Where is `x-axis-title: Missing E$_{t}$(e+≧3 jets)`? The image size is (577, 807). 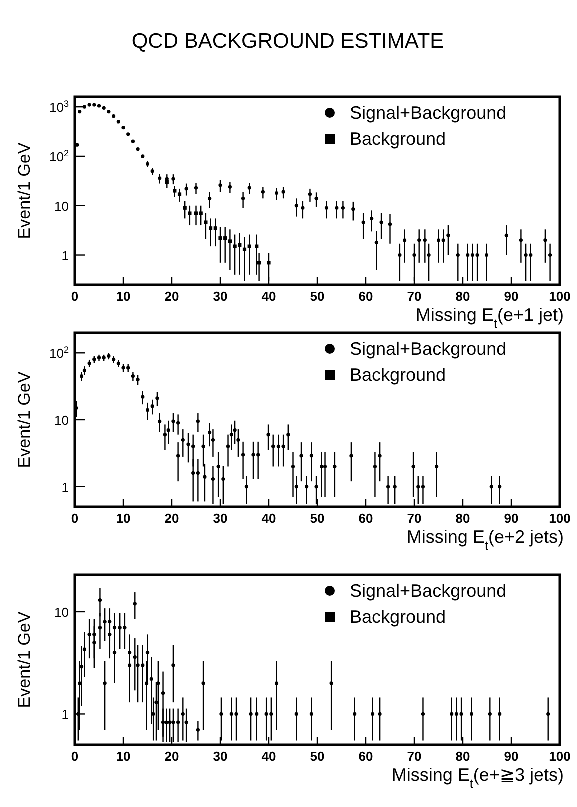 x-axis-title: Missing E$_{t}$(e+≧3 jets) is located at coordinates (478, 778).